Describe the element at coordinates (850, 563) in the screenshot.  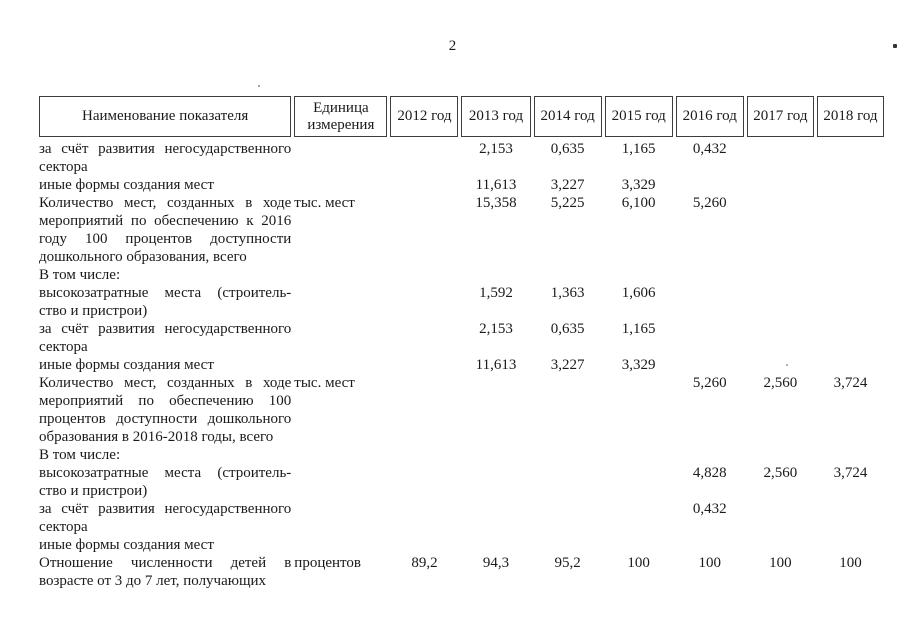
I see `value-cell-2018: 100` at that location.